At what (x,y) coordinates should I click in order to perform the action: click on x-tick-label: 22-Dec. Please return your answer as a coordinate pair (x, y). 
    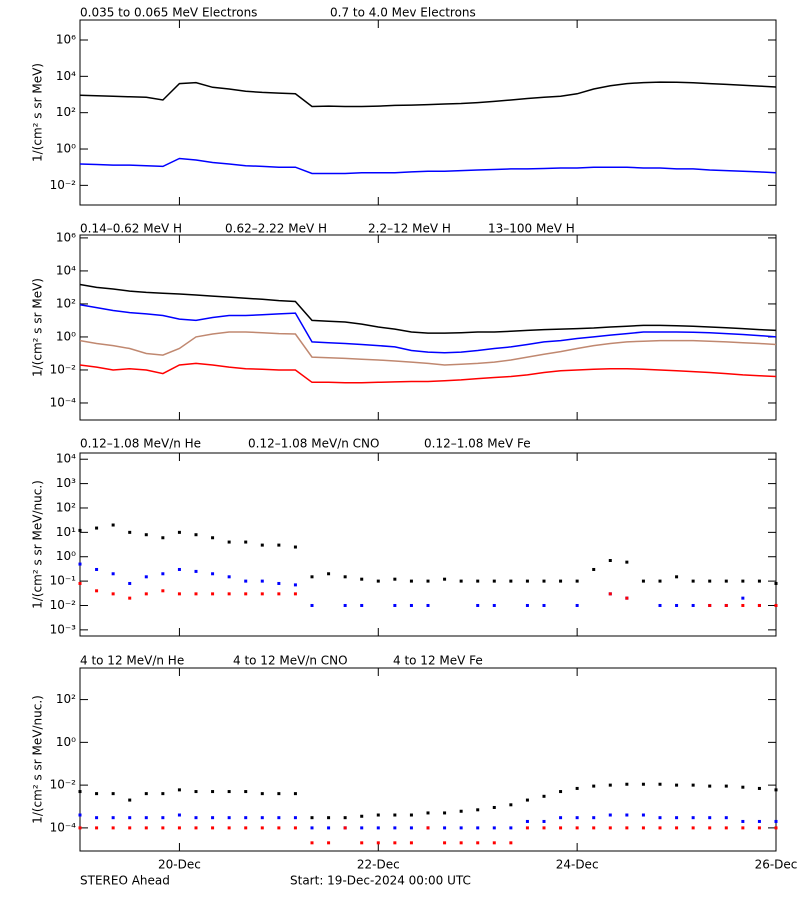
    Looking at the image, I should click on (378, 865).